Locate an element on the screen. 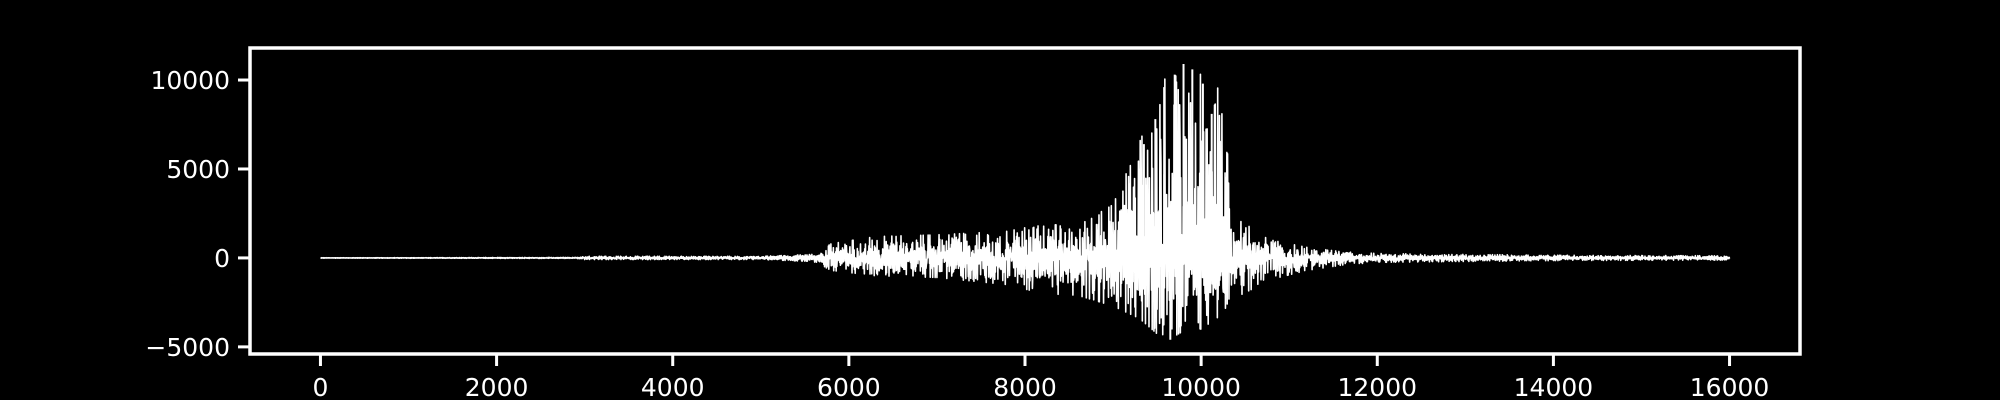 The image size is (2000, 400). x-tick-label: 0 is located at coordinates (321, 386).